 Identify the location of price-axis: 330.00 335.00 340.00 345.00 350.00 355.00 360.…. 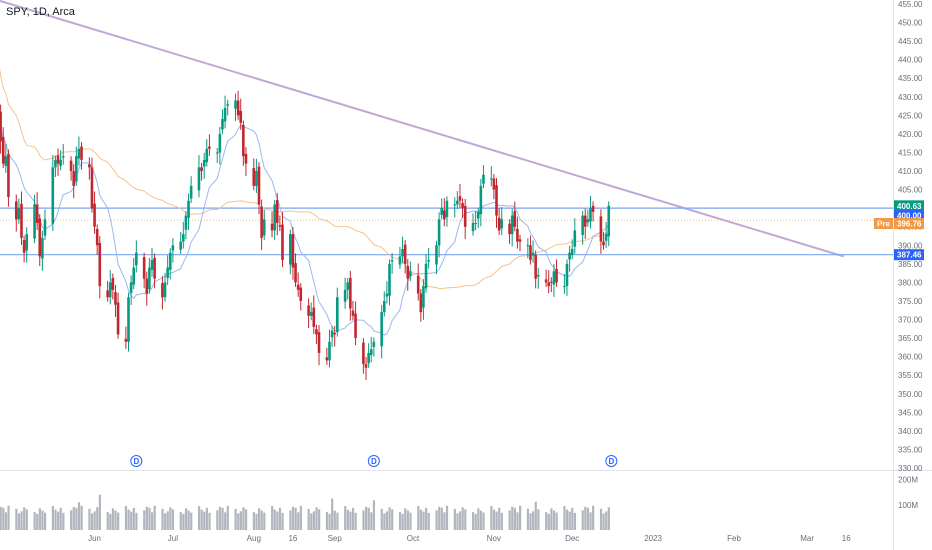
(910, 236).